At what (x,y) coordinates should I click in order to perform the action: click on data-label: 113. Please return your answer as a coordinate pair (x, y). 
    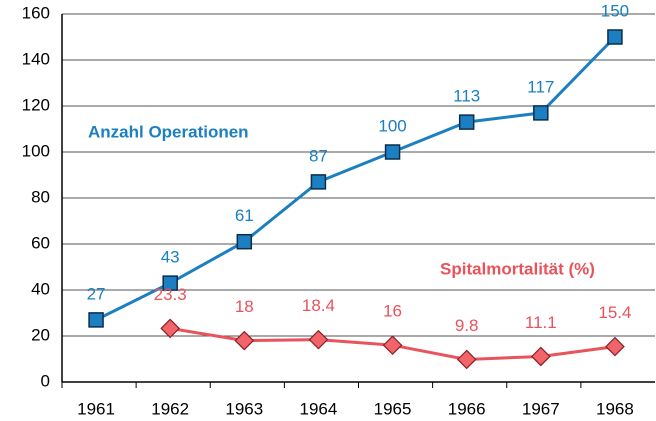
    Looking at the image, I should click on (466, 96).